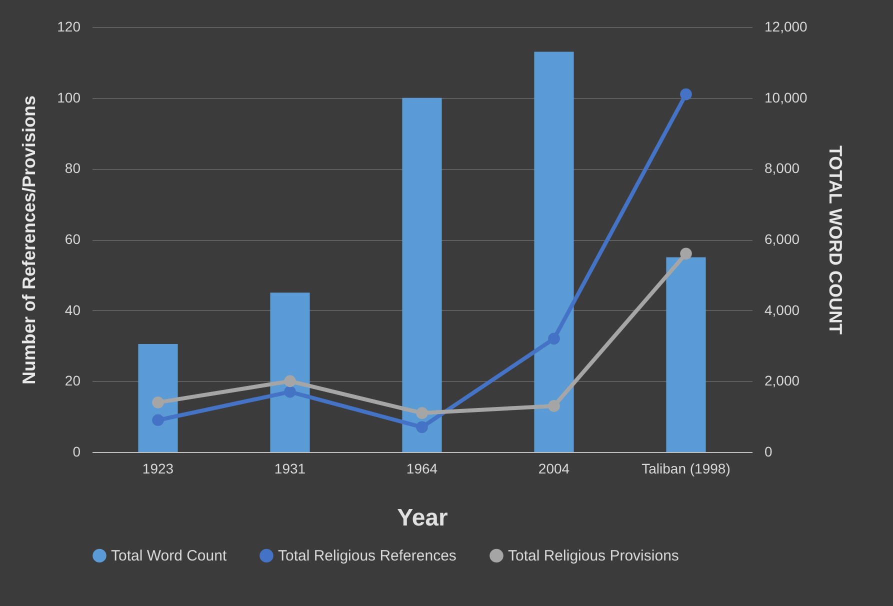 The width and height of the screenshot is (893, 606). I want to click on x-tick-label: 1931, so click(290, 468).